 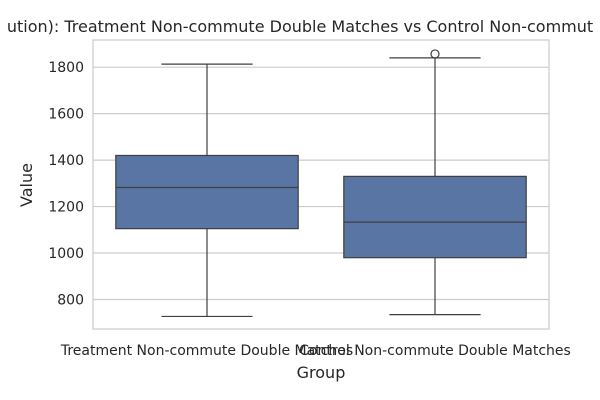 What do you see at coordinates (435, 54) in the screenshot?
I see `outlier-point` at bounding box center [435, 54].